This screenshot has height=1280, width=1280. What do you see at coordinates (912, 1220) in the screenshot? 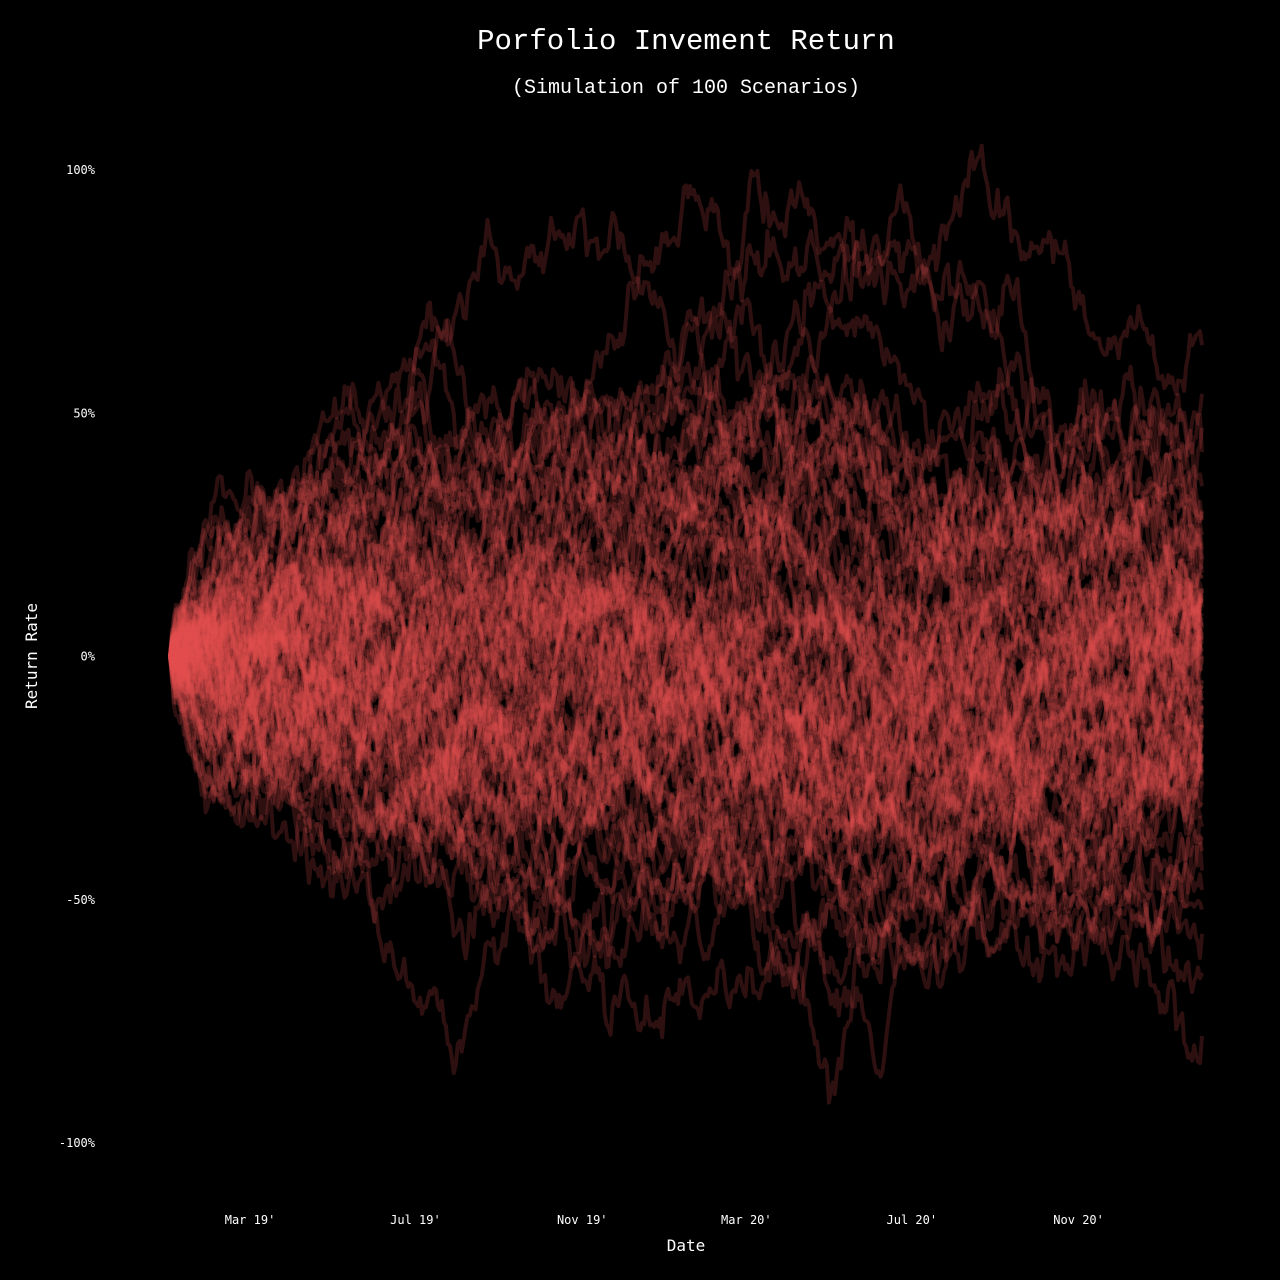
I see `x-tick-label: Jul 20'` at bounding box center [912, 1220].